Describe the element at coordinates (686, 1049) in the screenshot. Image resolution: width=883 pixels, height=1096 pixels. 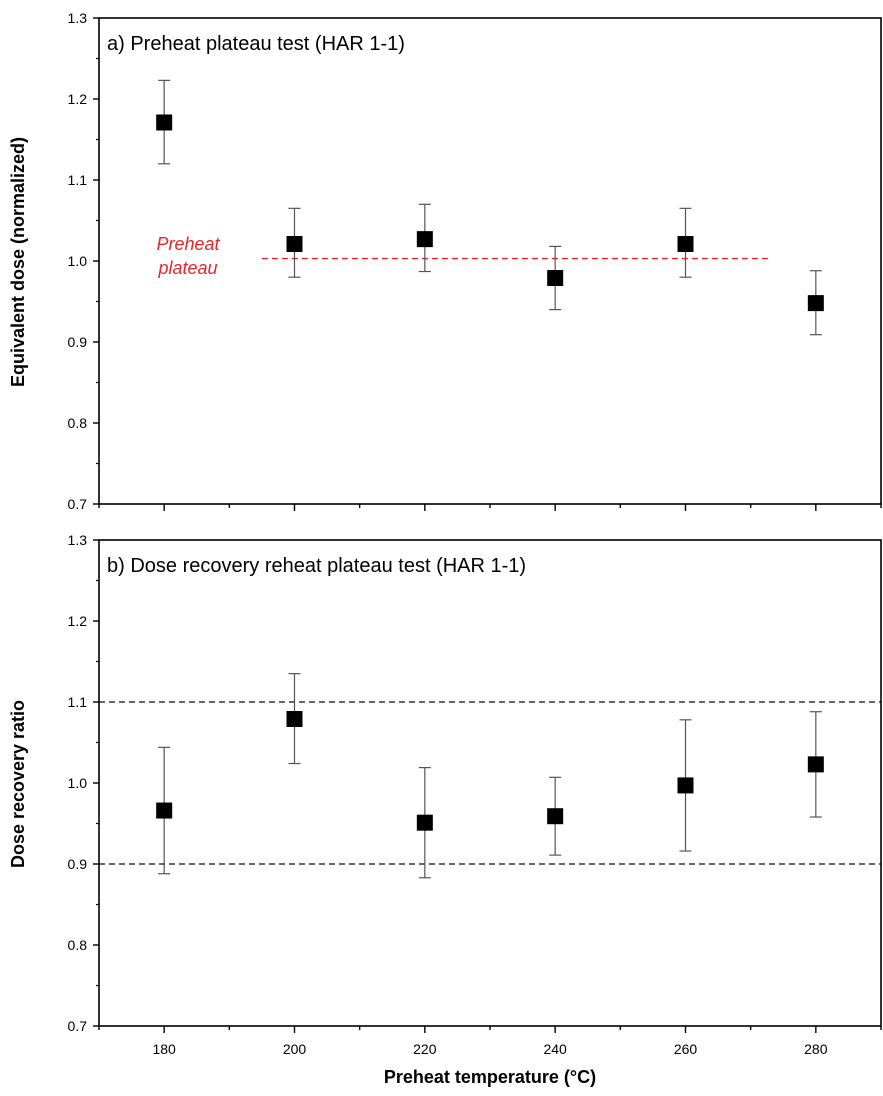
I see `x-tick-label: 260` at that location.